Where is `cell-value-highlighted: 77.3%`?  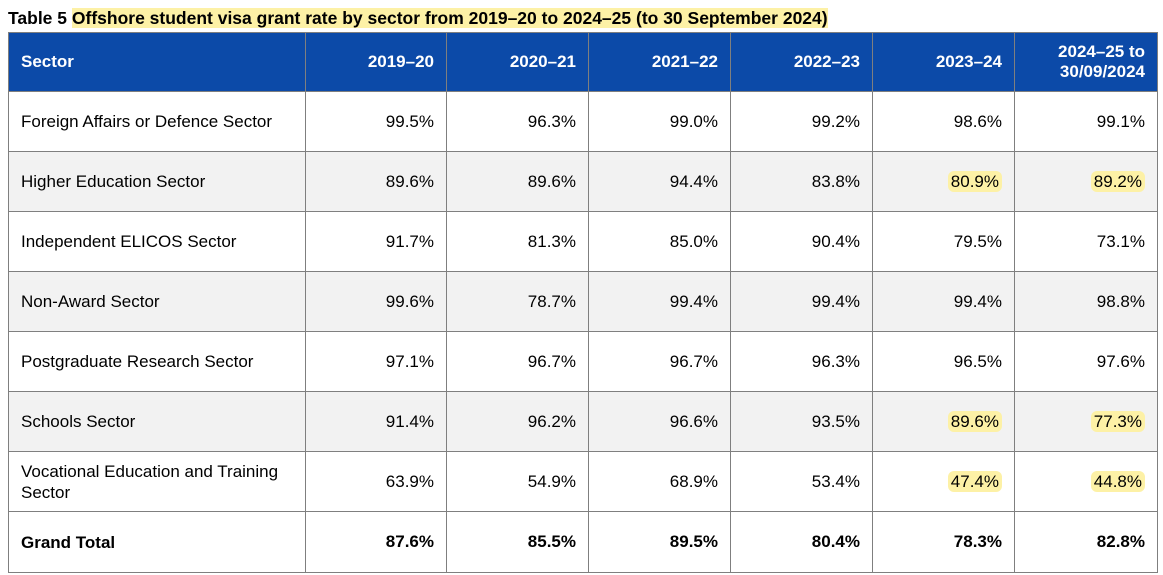 cell-value-highlighted: 77.3% is located at coordinates (1086, 421).